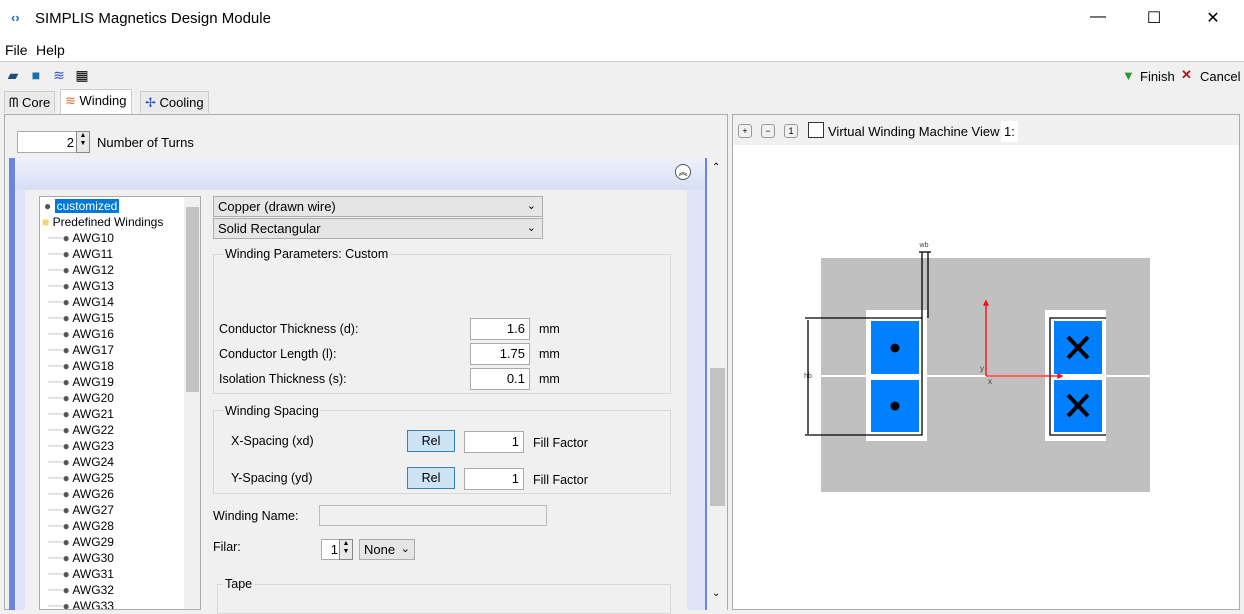  I want to click on filar-spinner: ▲ ▼, so click(346, 549).